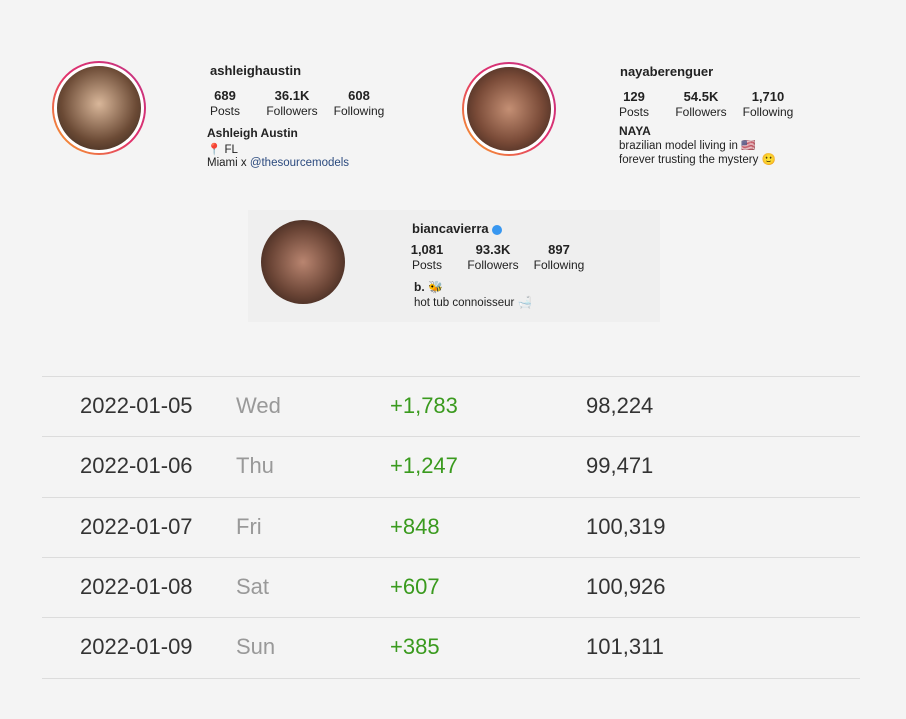 The width and height of the screenshot is (906, 719). Describe the element at coordinates (559, 249) in the screenshot. I see `stat-value: 897` at that location.